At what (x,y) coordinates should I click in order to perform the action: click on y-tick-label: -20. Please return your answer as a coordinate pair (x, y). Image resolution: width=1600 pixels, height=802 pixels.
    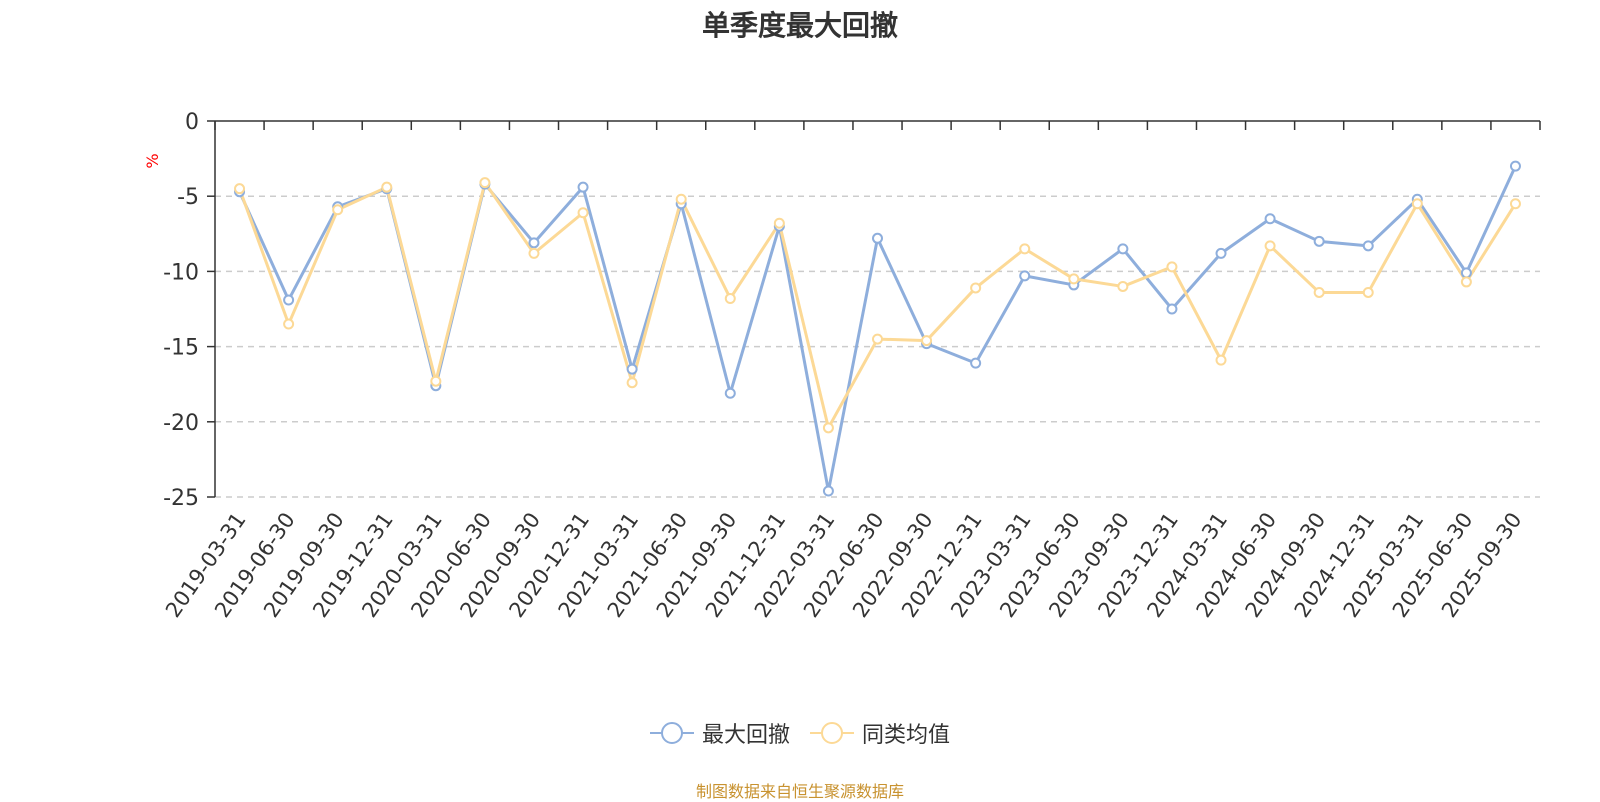
    Looking at the image, I should click on (181, 423).